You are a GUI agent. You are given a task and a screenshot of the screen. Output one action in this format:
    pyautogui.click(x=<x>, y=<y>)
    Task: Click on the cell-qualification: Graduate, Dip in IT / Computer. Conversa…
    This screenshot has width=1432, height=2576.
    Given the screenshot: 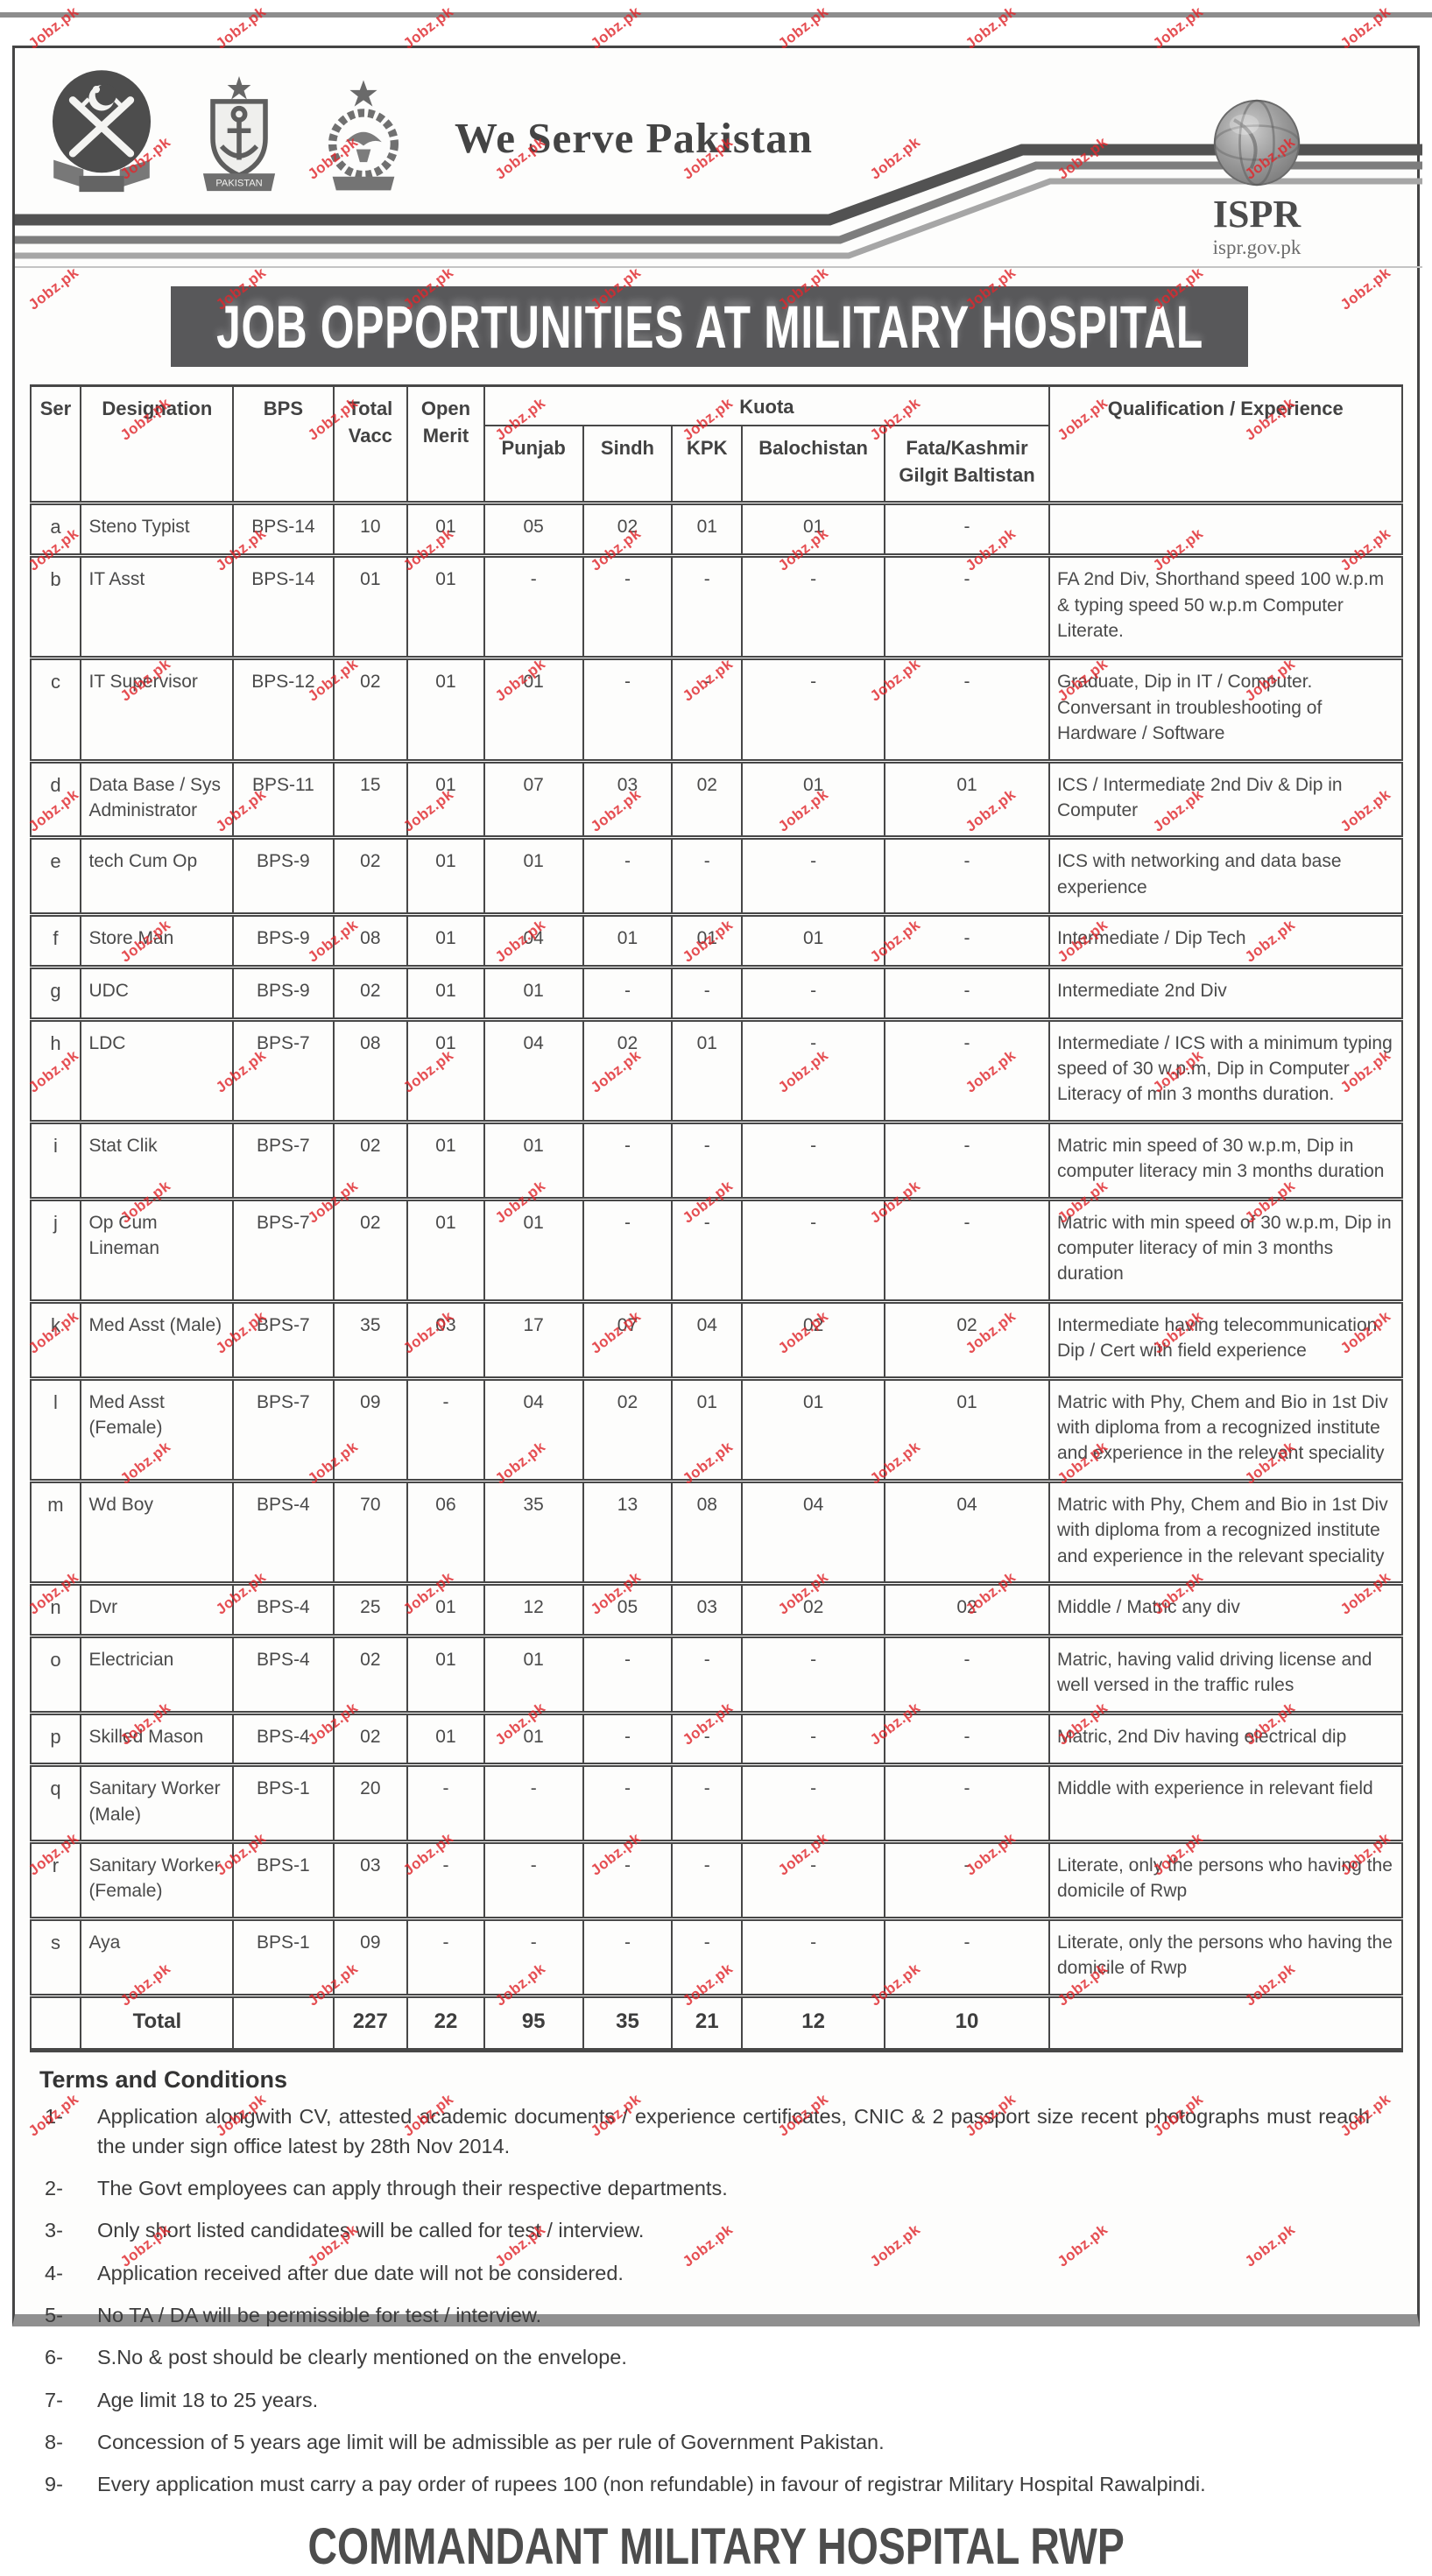 What is the action you would take?
    pyautogui.click(x=1225, y=709)
    